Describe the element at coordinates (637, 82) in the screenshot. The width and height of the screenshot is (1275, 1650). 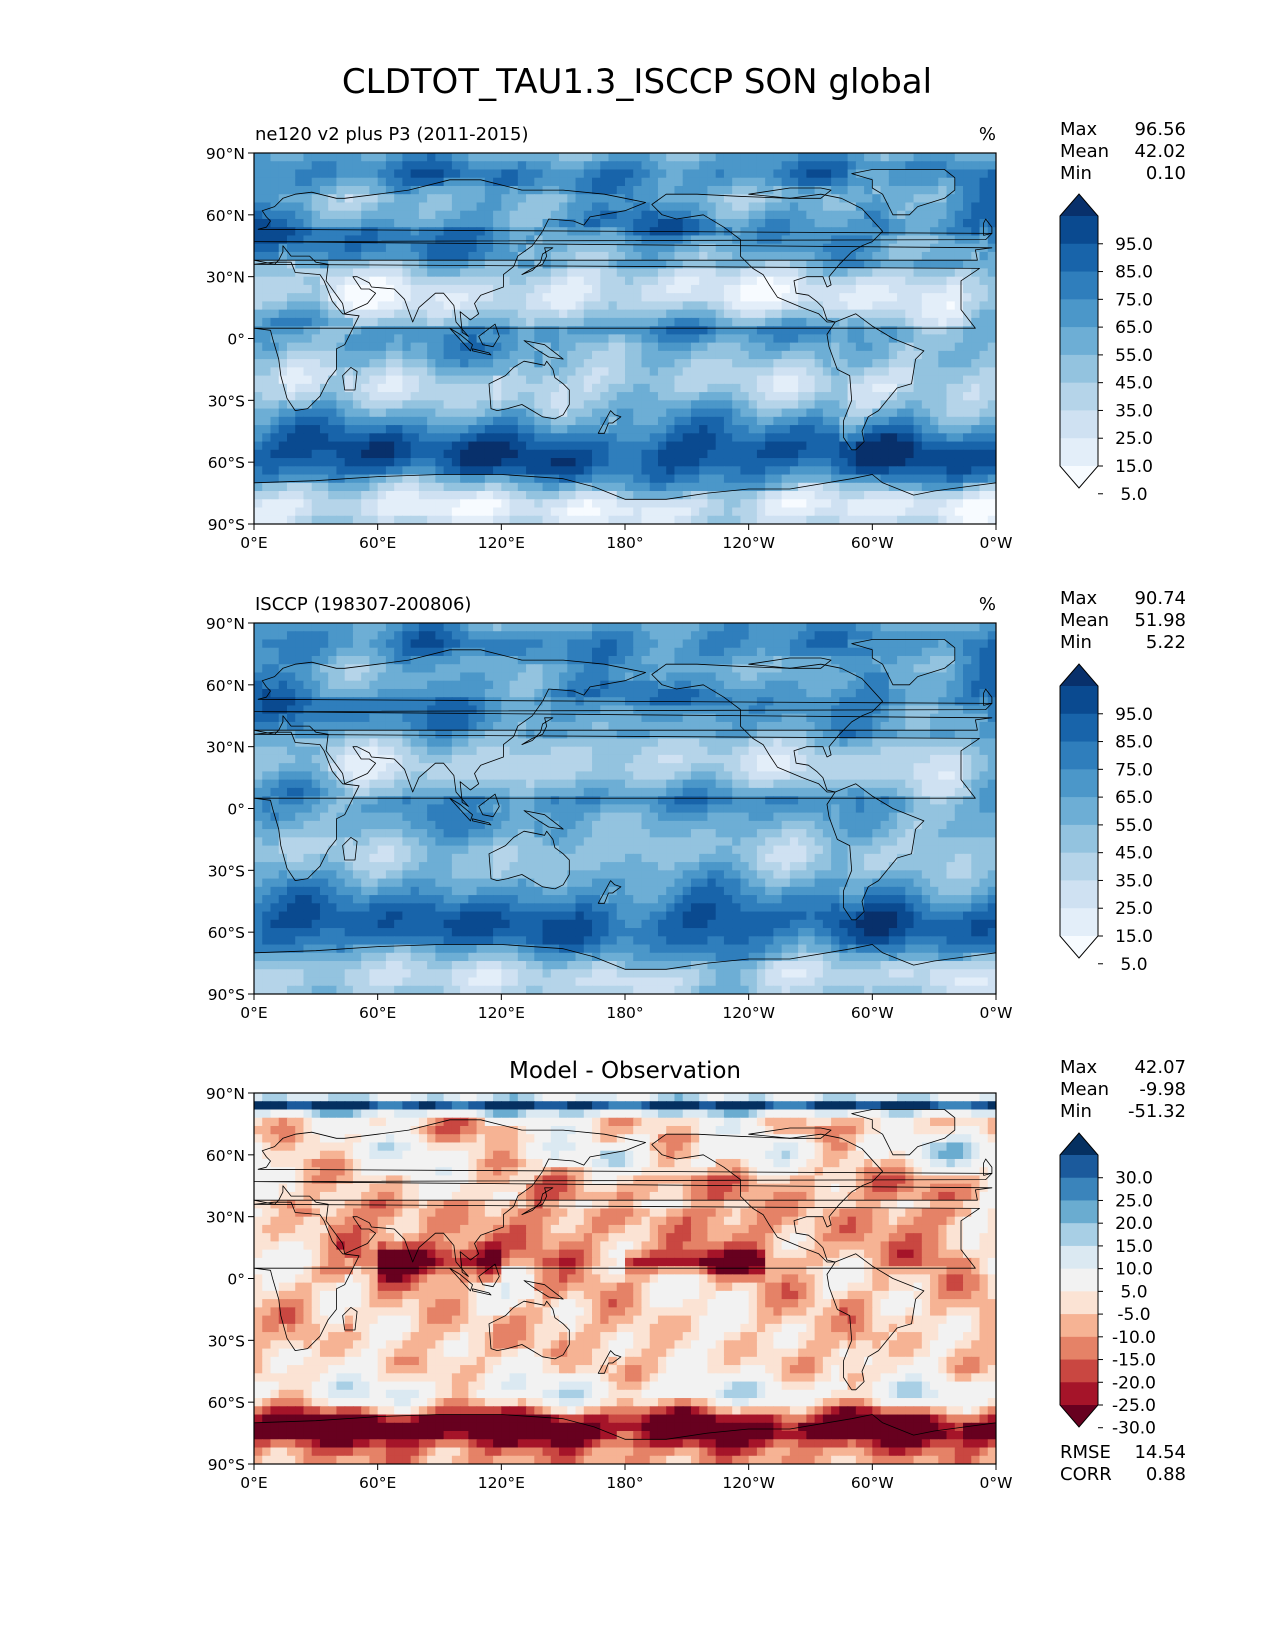
I see `figure-title: CLDTOT_TAU1.3_ISCCP SON global` at that location.